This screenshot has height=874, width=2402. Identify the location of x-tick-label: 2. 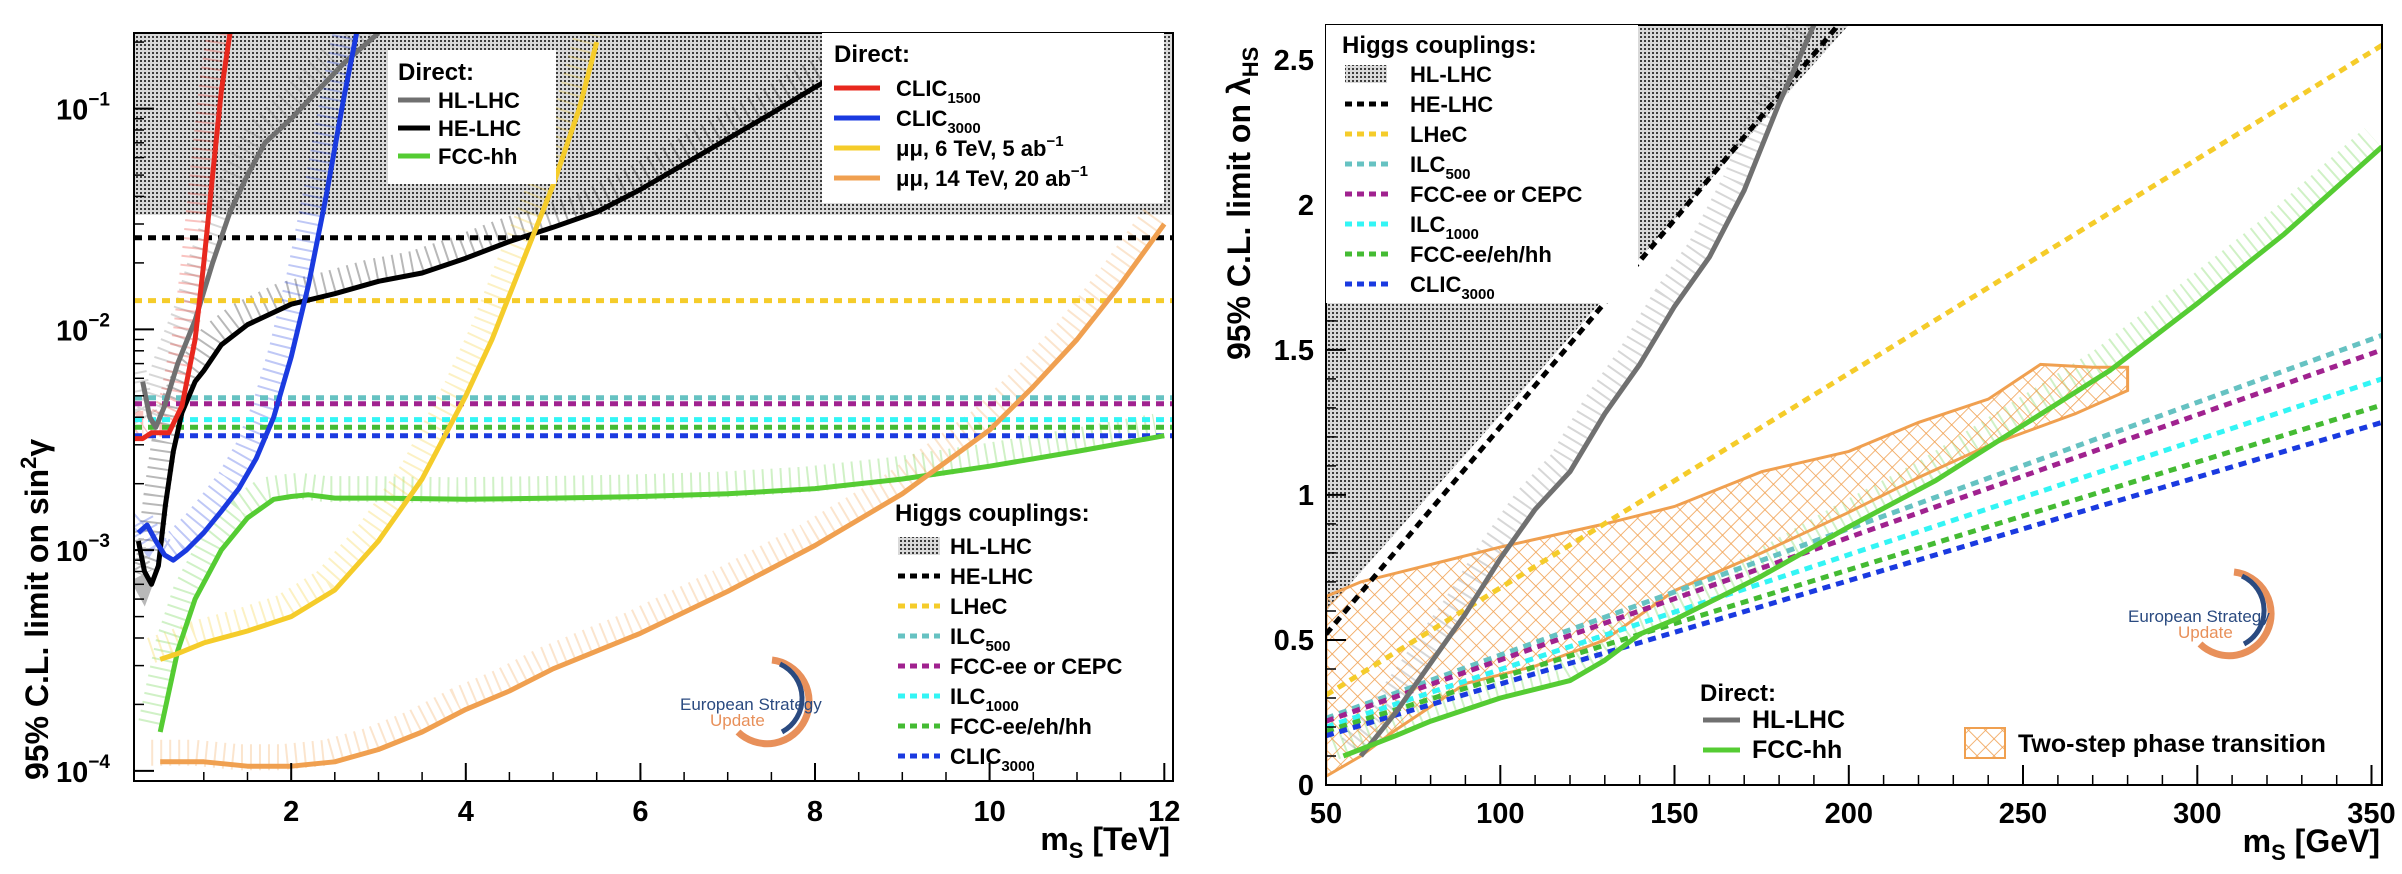
(291, 812).